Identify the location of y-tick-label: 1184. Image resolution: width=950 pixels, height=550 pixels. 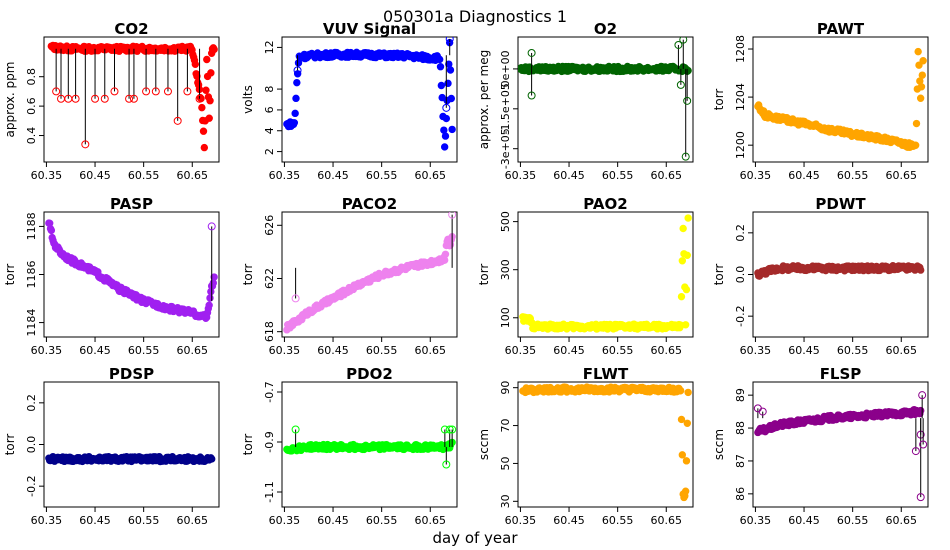
(31, 323).